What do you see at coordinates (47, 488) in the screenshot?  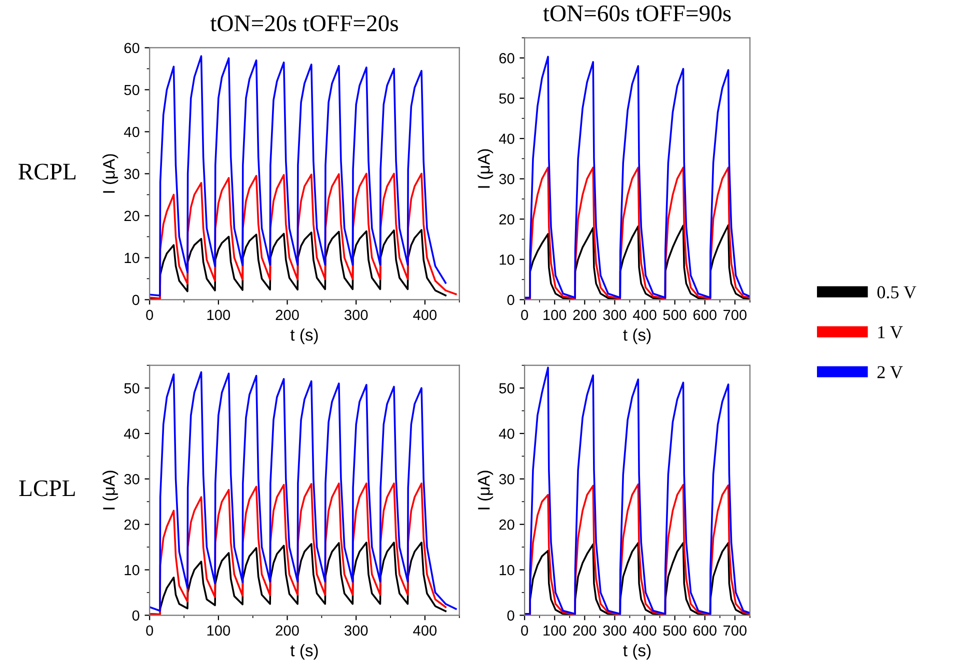 I see `text: LCPL` at bounding box center [47, 488].